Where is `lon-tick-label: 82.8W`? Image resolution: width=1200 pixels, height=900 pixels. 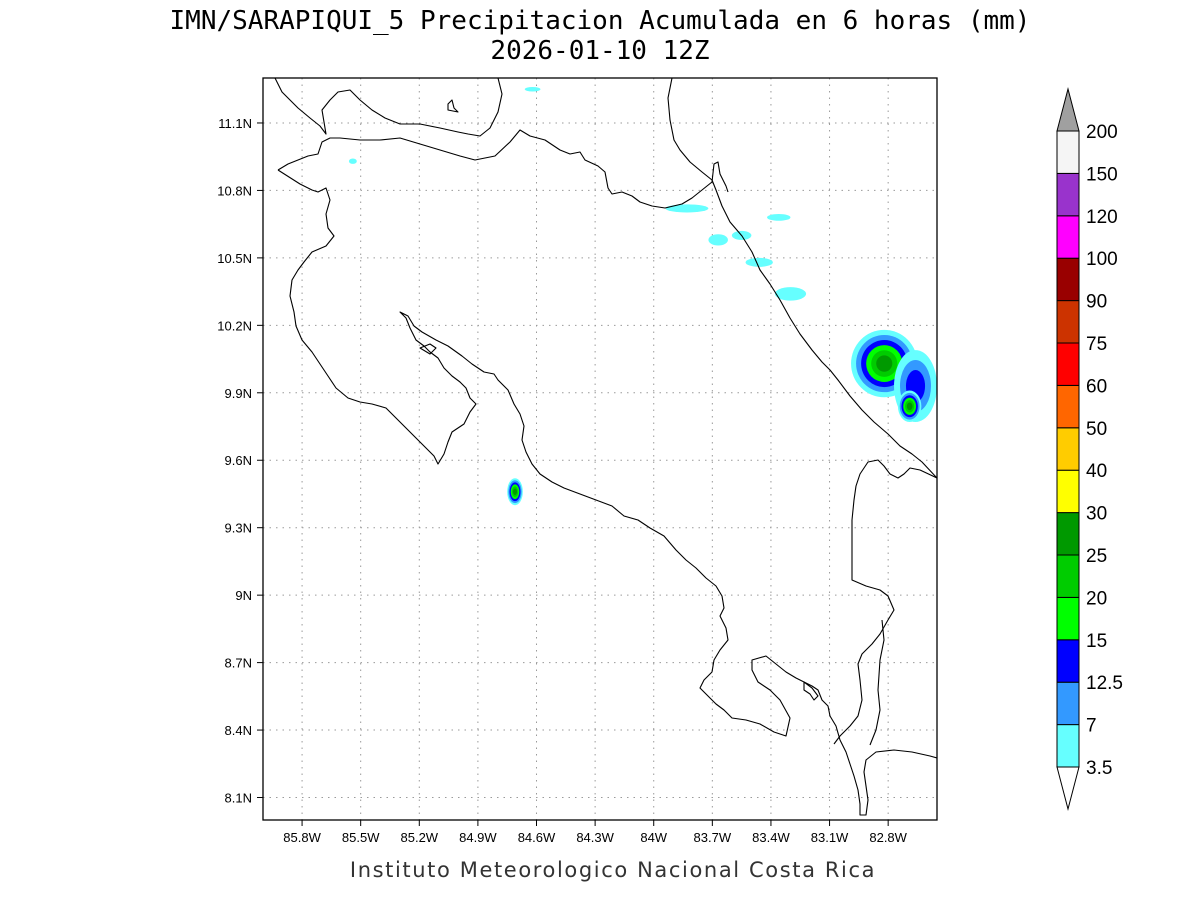
lon-tick-label: 82.8W is located at coordinates (888, 837).